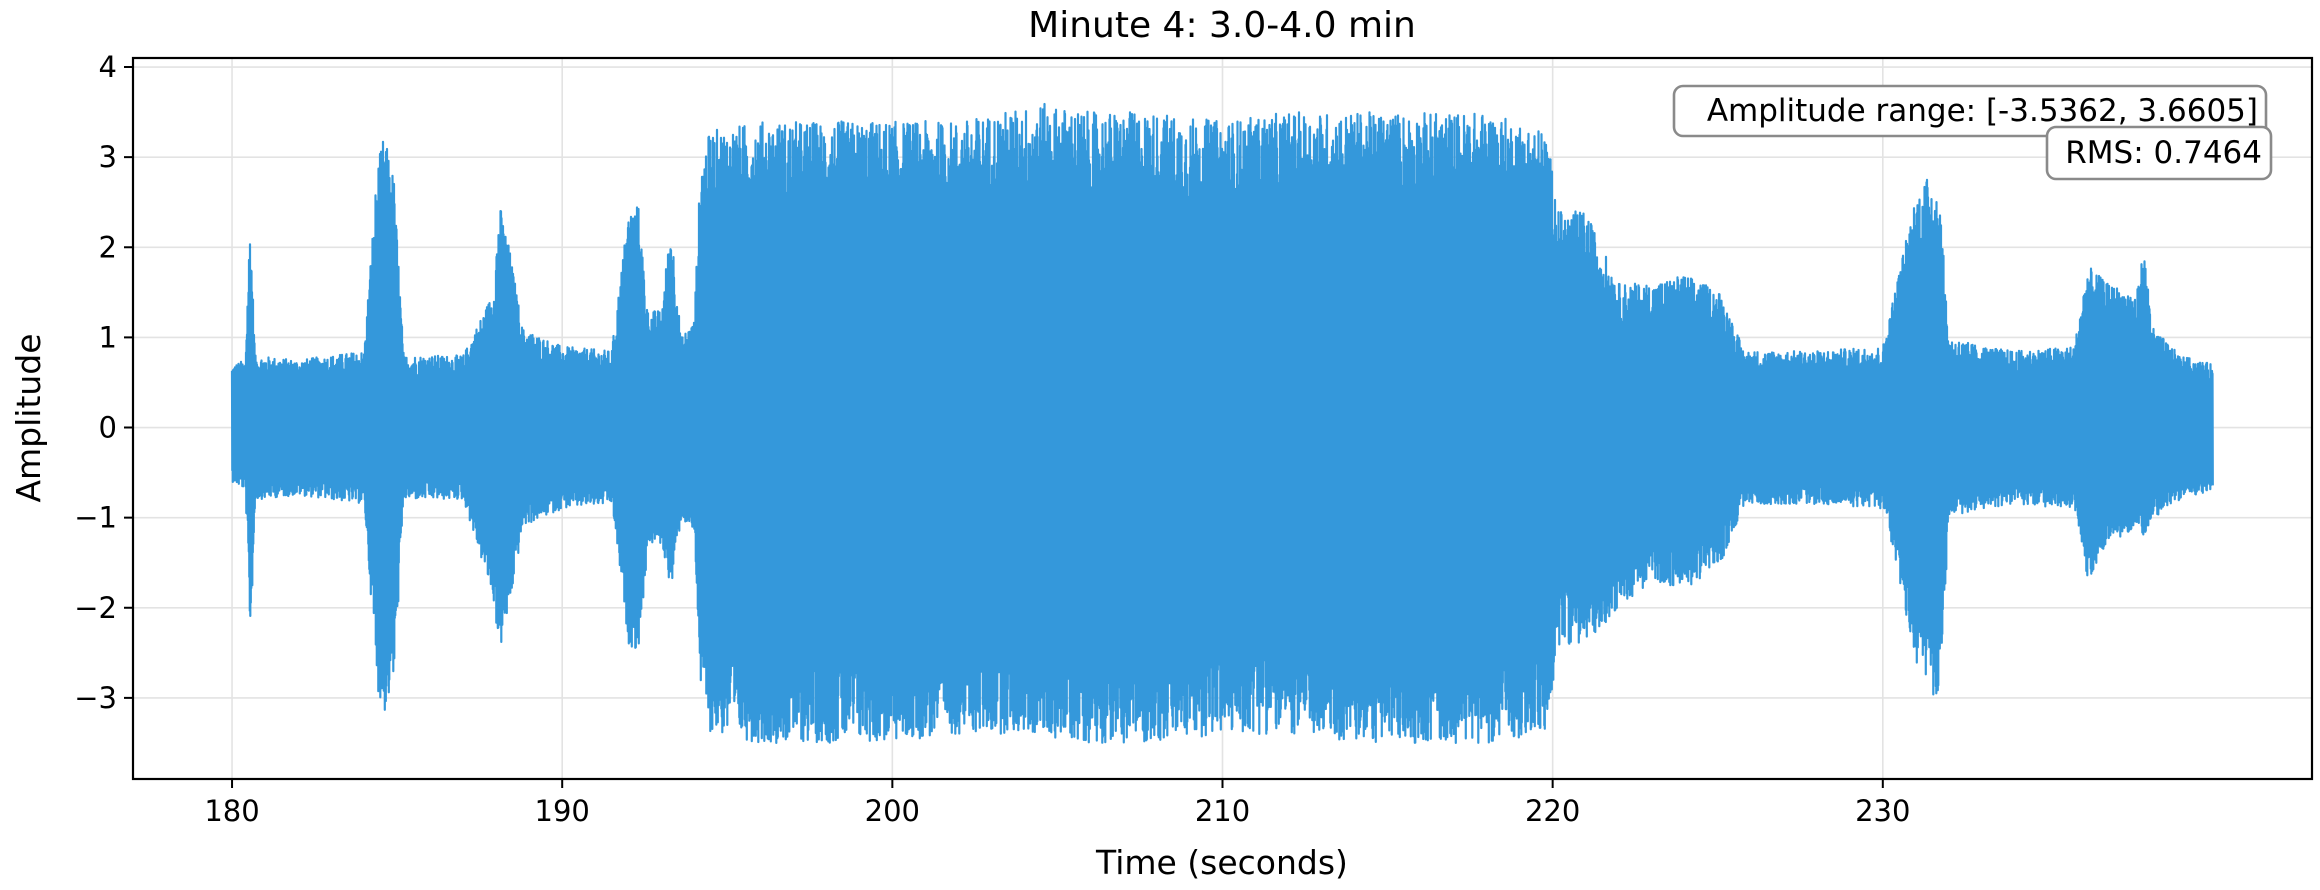  What do you see at coordinates (108, 67) in the screenshot?
I see `y-tick-label: 4` at bounding box center [108, 67].